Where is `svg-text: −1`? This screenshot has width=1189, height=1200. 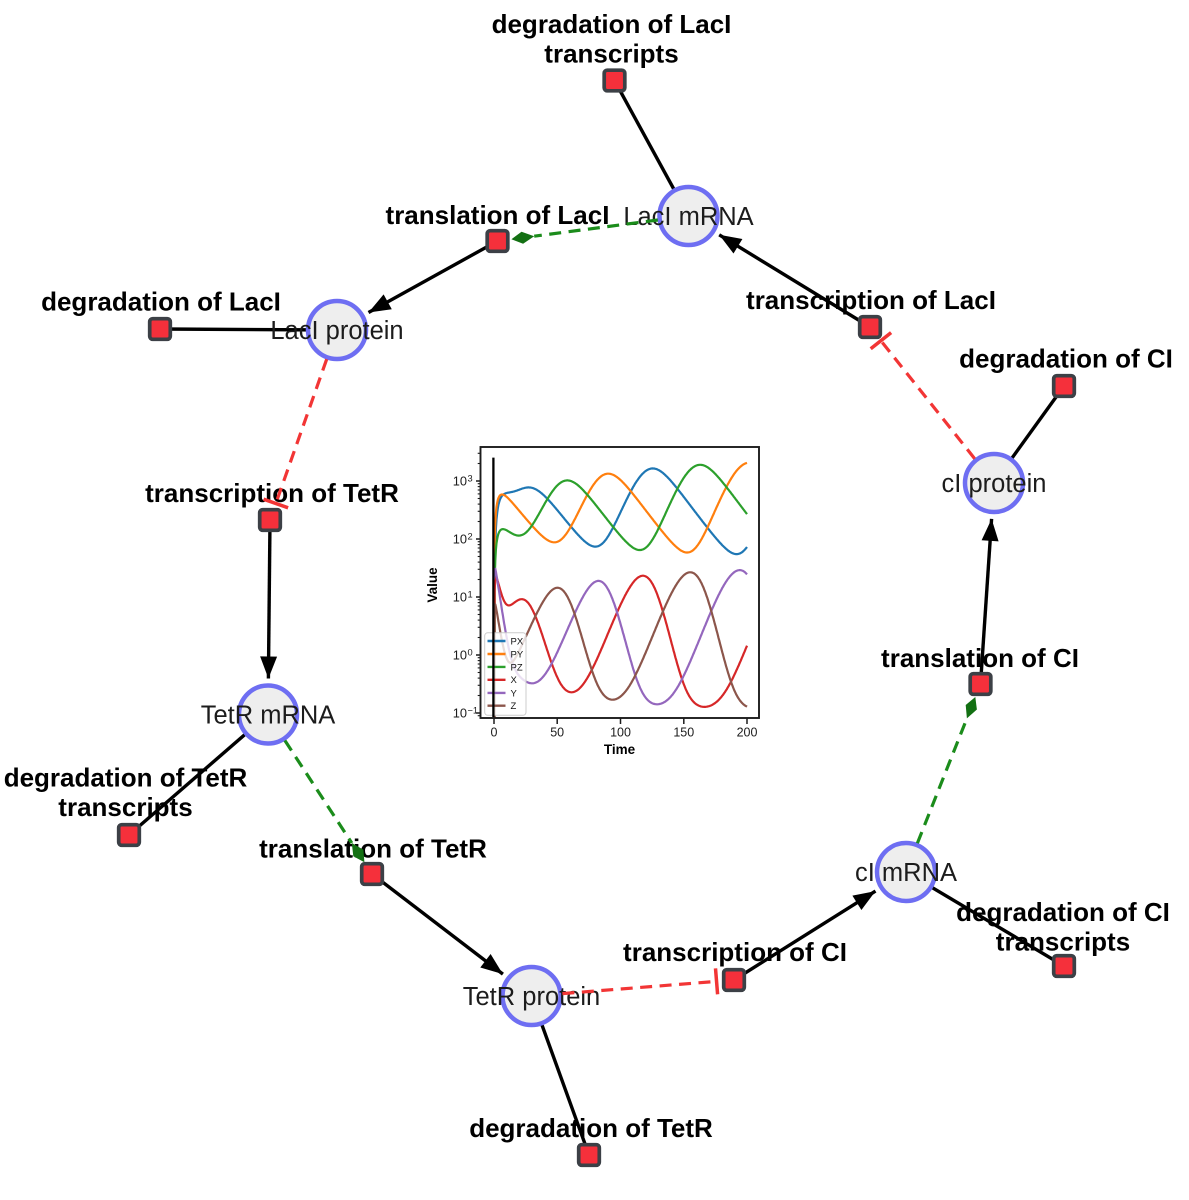
svg-text: −1 is located at coordinates (473, 711).